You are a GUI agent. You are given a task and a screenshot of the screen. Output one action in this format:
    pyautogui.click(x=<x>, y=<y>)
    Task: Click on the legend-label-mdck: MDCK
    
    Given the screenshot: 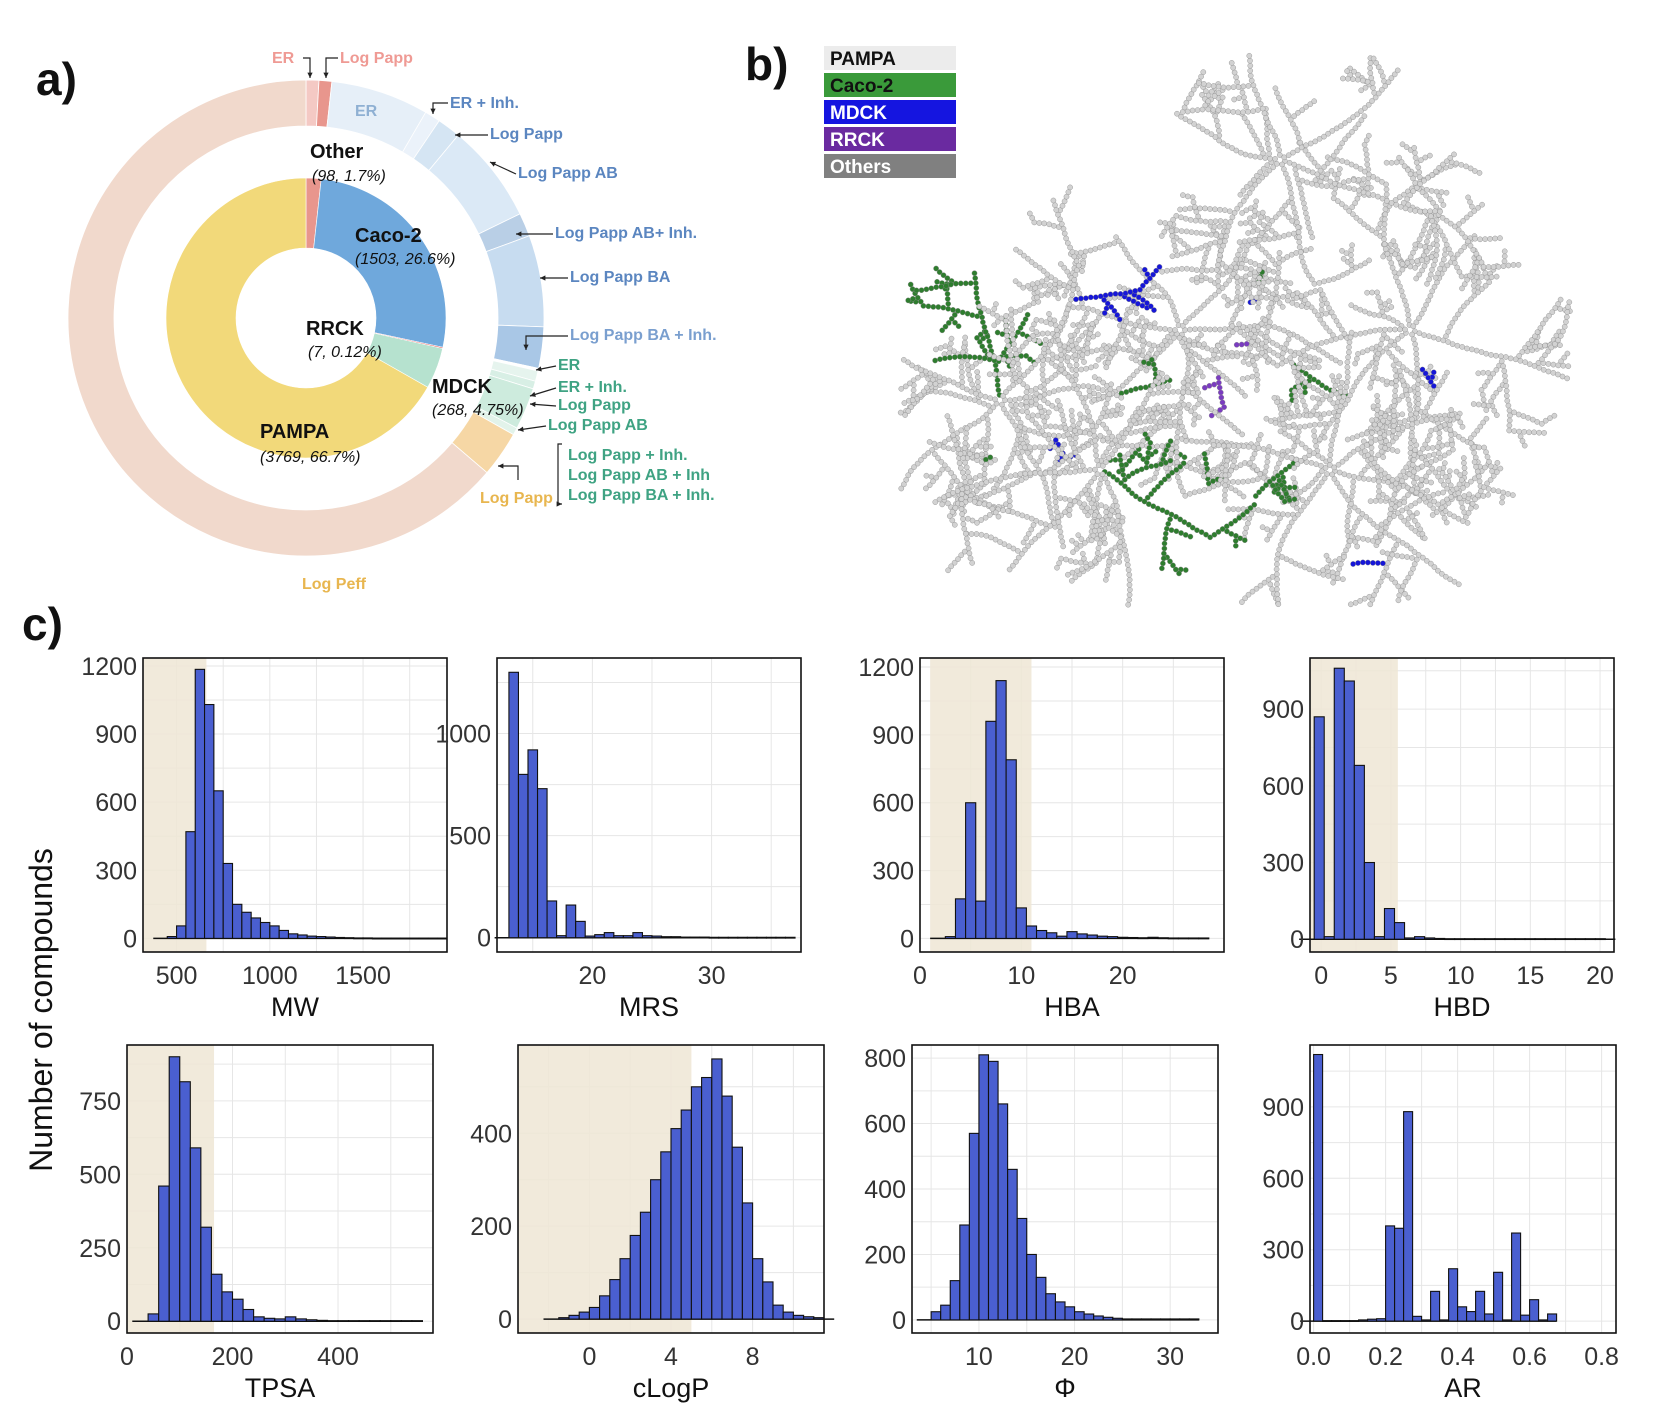 What is the action you would take?
    pyautogui.click(x=858, y=113)
    